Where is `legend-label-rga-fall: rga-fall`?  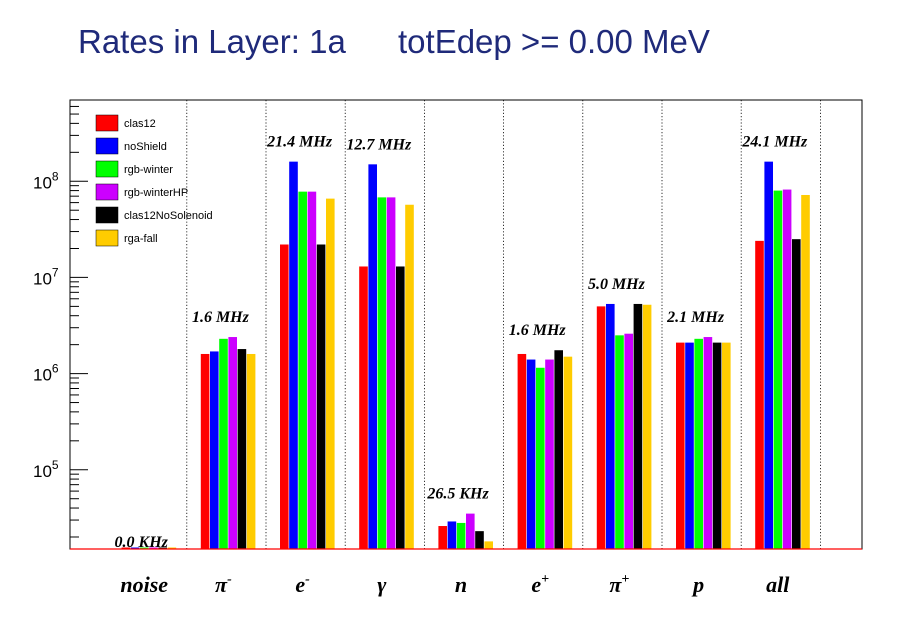 legend-label-rga-fall: rga-fall is located at coordinates (141, 239).